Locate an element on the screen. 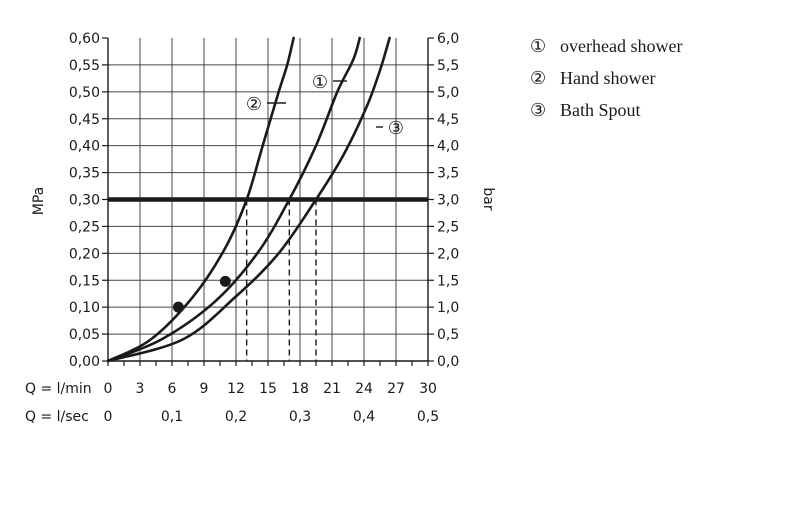 Image resolution: width=800 pixels, height=510 pixels. x-secondary-tick-label: 0 is located at coordinates (108, 417).